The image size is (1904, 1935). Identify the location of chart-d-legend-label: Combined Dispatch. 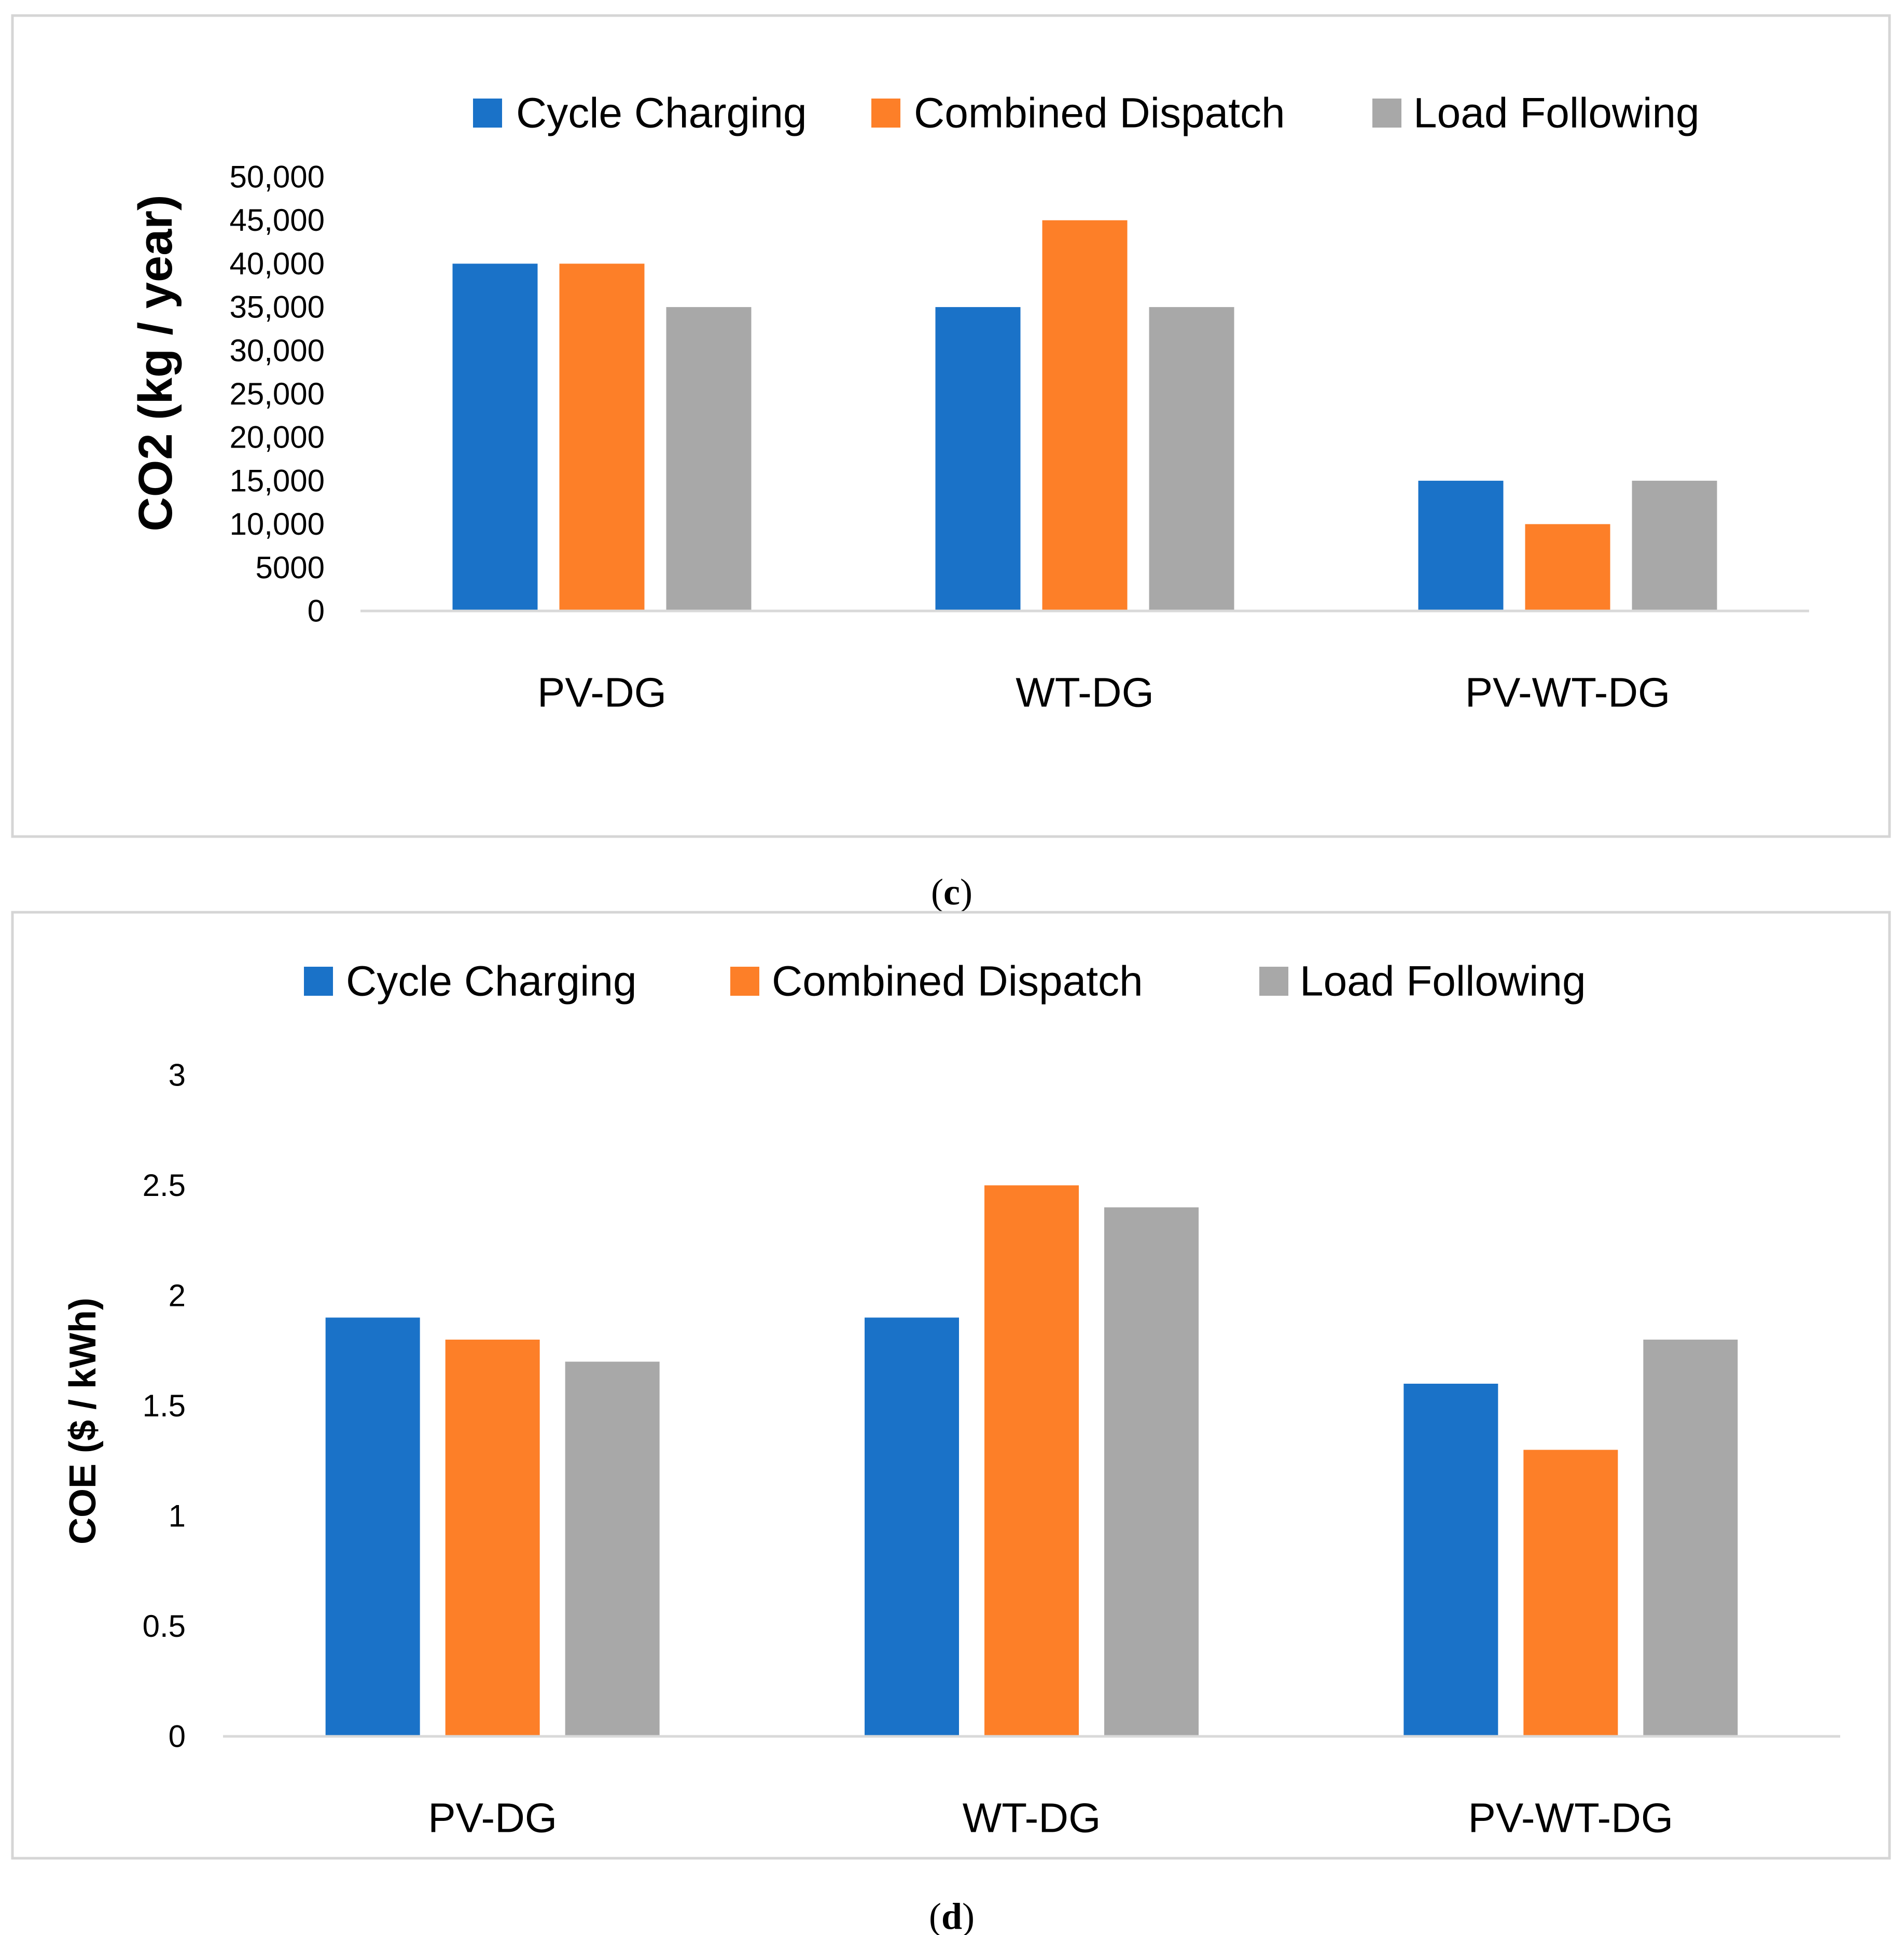
(958, 982).